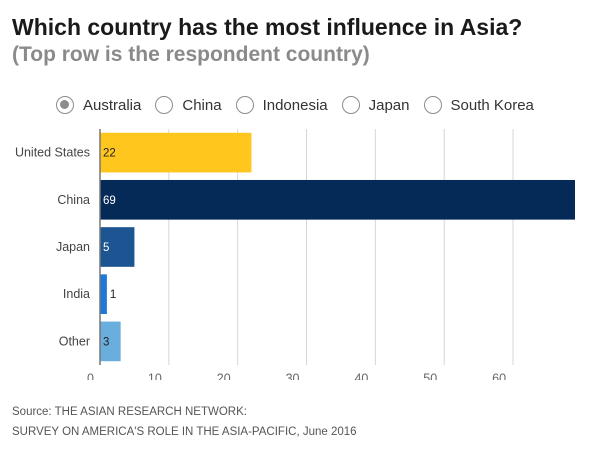 The image size is (600, 453). Describe the element at coordinates (492, 105) in the screenshot. I see `radio-label: South Korea` at that location.